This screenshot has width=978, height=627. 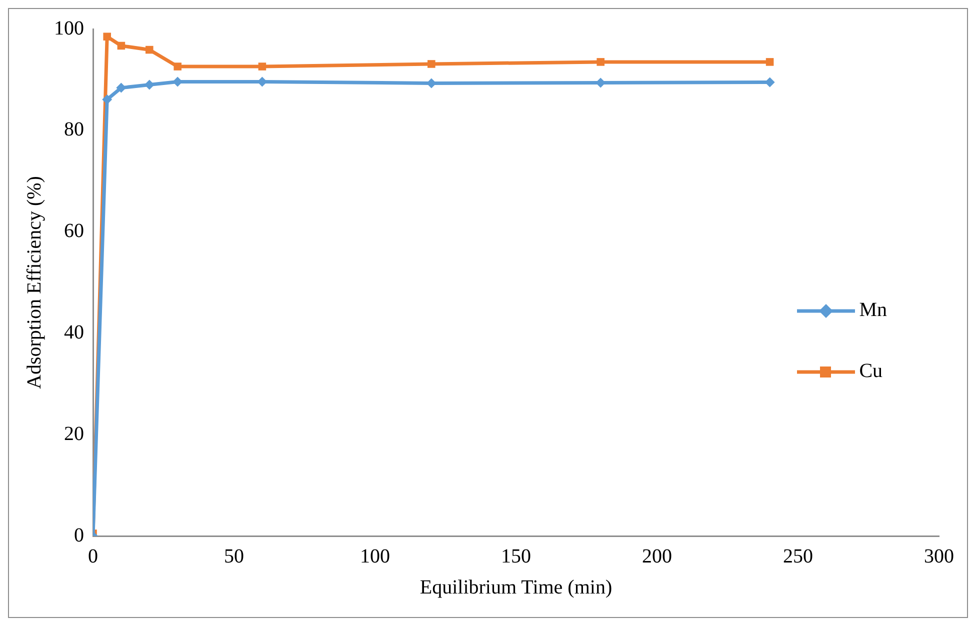 What do you see at coordinates (939, 556) in the screenshot?
I see `x-tick-label: 300` at bounding box center [939, 556].